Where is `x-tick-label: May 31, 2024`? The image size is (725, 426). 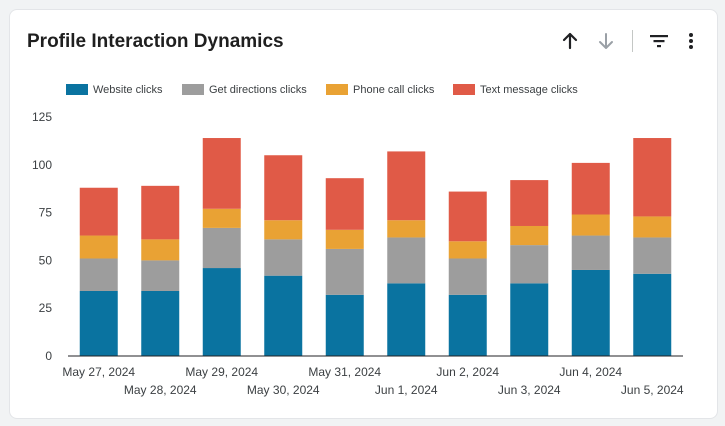
x-tick-label: May 31, 2024 is located at coordinates (344, 372).